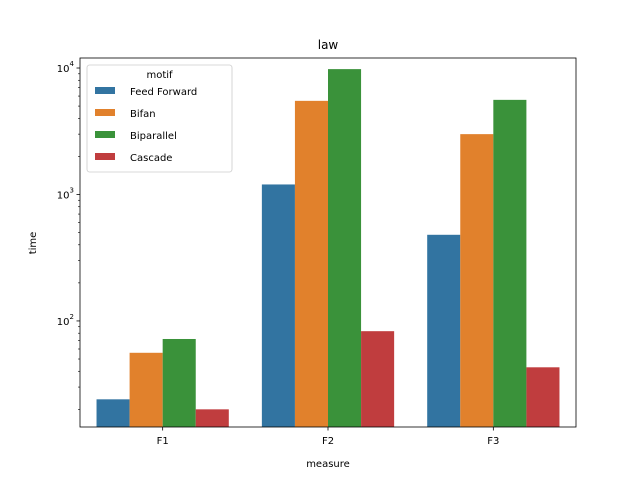 This screenshot has height=480, width=640. Describe the element at coordinates (151, 158) in the screenshot. I see `legend-label-cascade: Cascade` at that location.